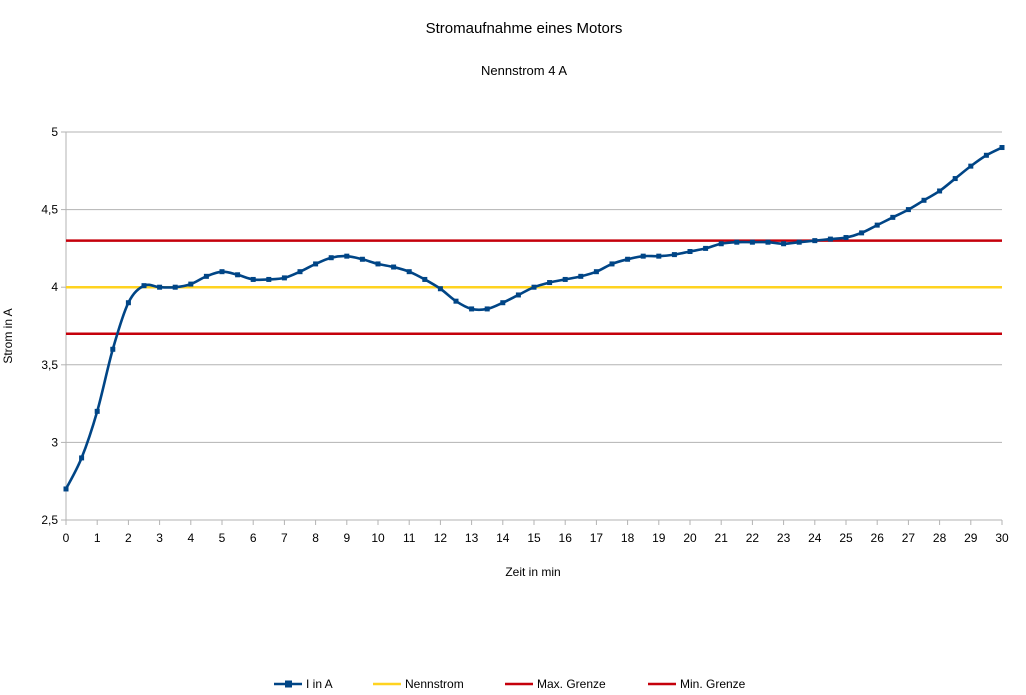 This screenshot has height=695, width=1026. I want to click on x-tick-label: 22, so click(753, 538).